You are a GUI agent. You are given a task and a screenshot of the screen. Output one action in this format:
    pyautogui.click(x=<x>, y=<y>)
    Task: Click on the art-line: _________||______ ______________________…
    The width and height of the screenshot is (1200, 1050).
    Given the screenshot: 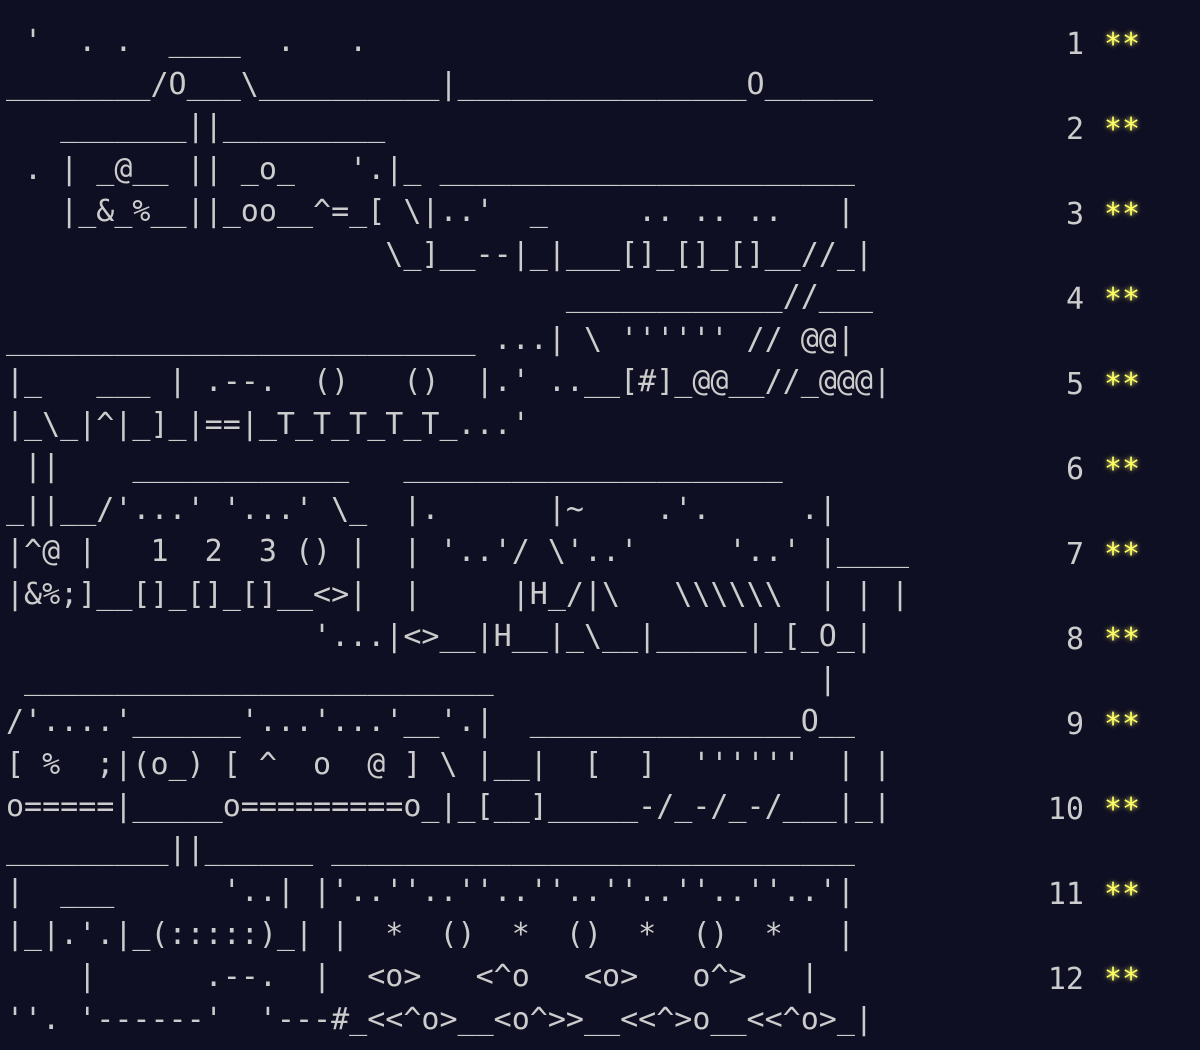 What is the action you would take?
    pyautogui.click(x=430, y=849)
    